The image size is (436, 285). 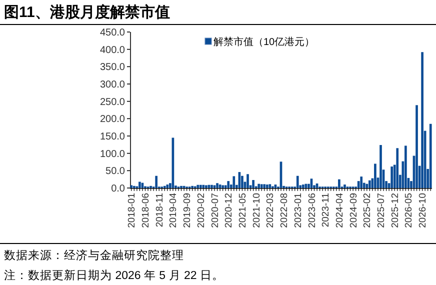 What do you see at coordinates (113, 137) in the screenshot?
I see `y-tick-label: 150.0` at bounding box center [113, 137].